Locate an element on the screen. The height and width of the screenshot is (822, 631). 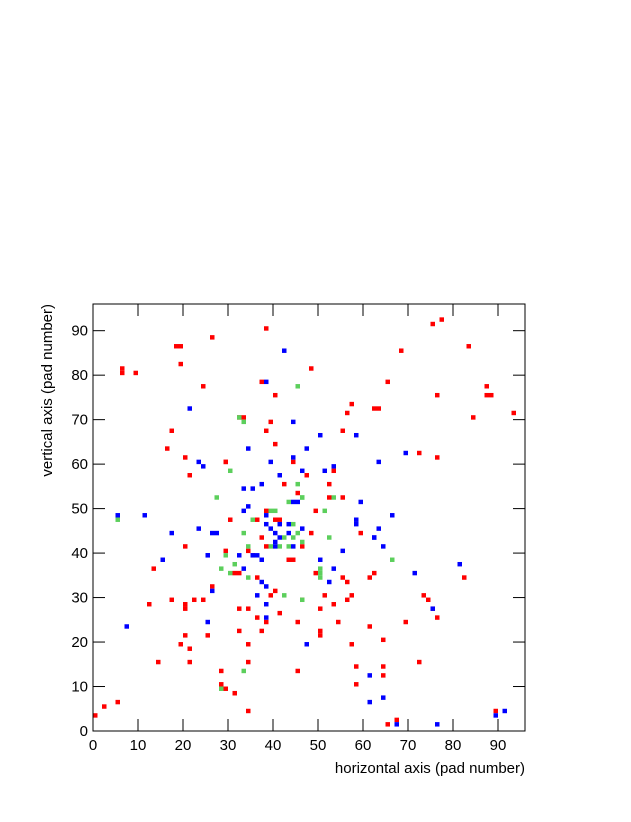
x-tick-label: 90 is located at coordinates (498, 745).